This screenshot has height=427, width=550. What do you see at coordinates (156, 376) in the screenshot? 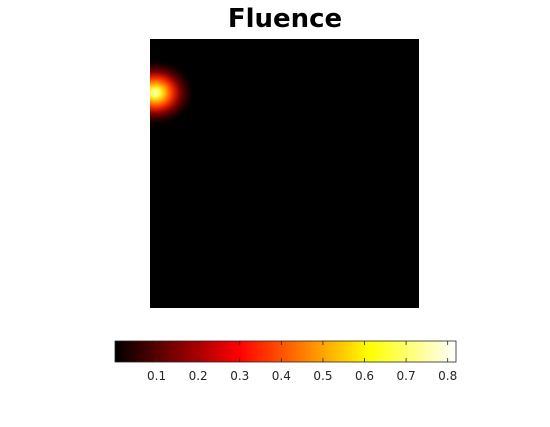
I see `colorbar-tick-label: 0.1` at bounding box center [156, 376].